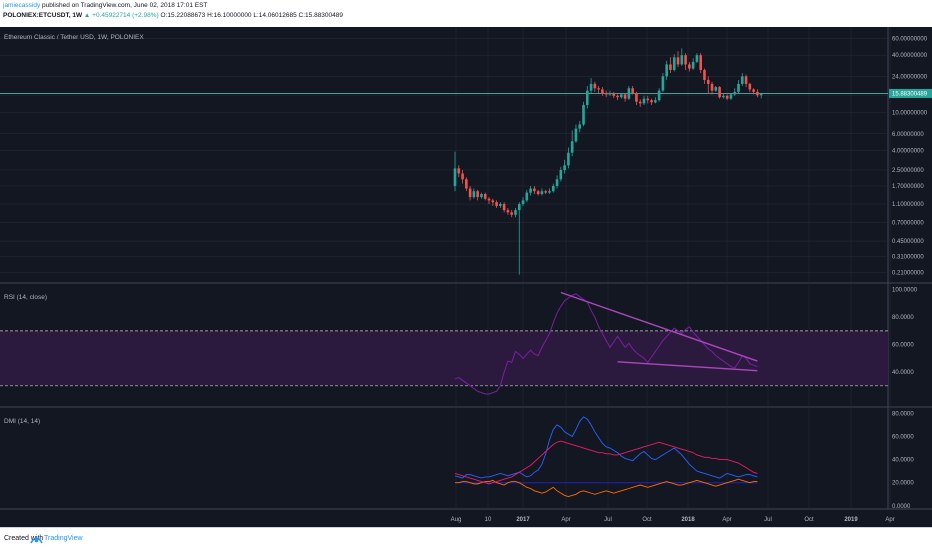  I want to click on price-tick-label: 40.00000000, so click(910, 56).